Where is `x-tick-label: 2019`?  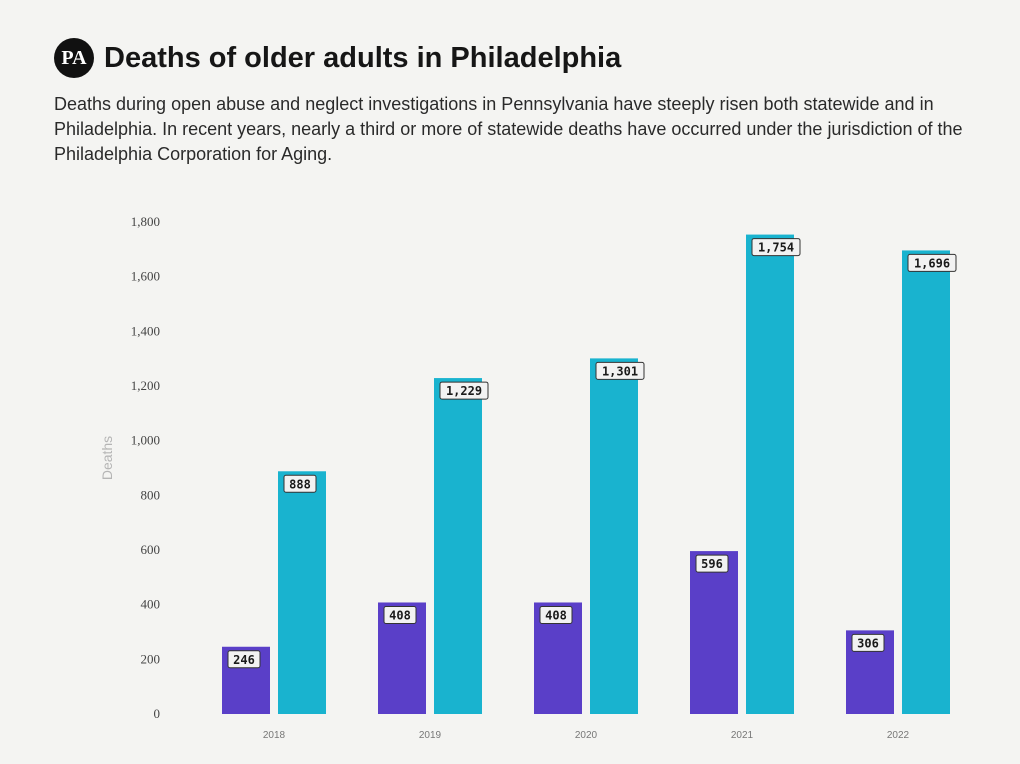 x-tick-label: 2019 is located at coordinates (430, 735).